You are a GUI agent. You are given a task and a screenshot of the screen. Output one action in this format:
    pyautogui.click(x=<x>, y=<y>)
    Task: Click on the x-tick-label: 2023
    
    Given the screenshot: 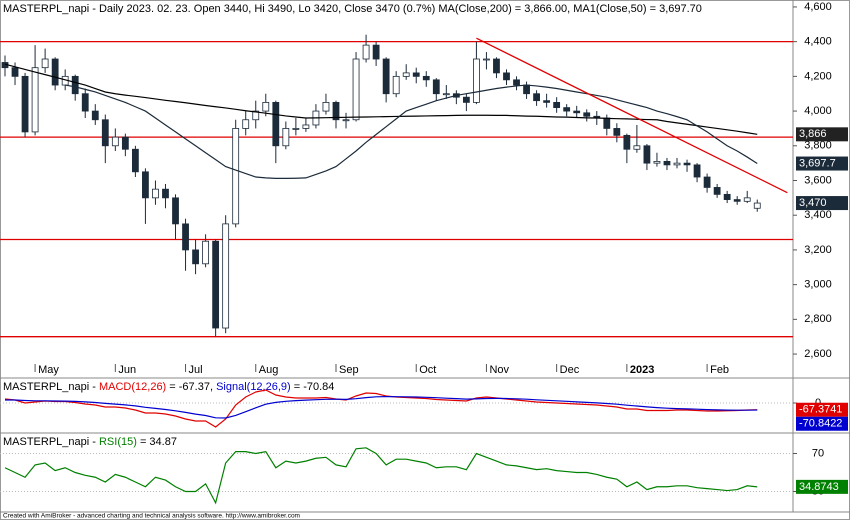 What is the action you would take?
    pyautogui.click(x=642, y=370)
    